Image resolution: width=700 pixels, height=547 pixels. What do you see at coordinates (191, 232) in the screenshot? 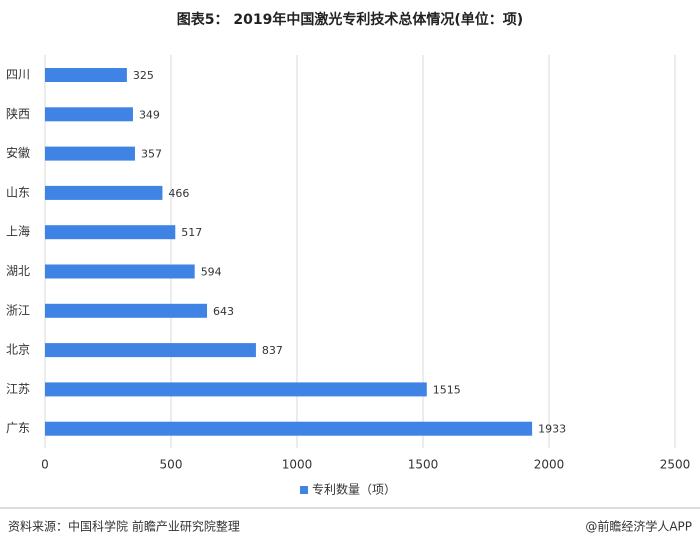
I see `data-label: 517` at bounding box center [191, 232].